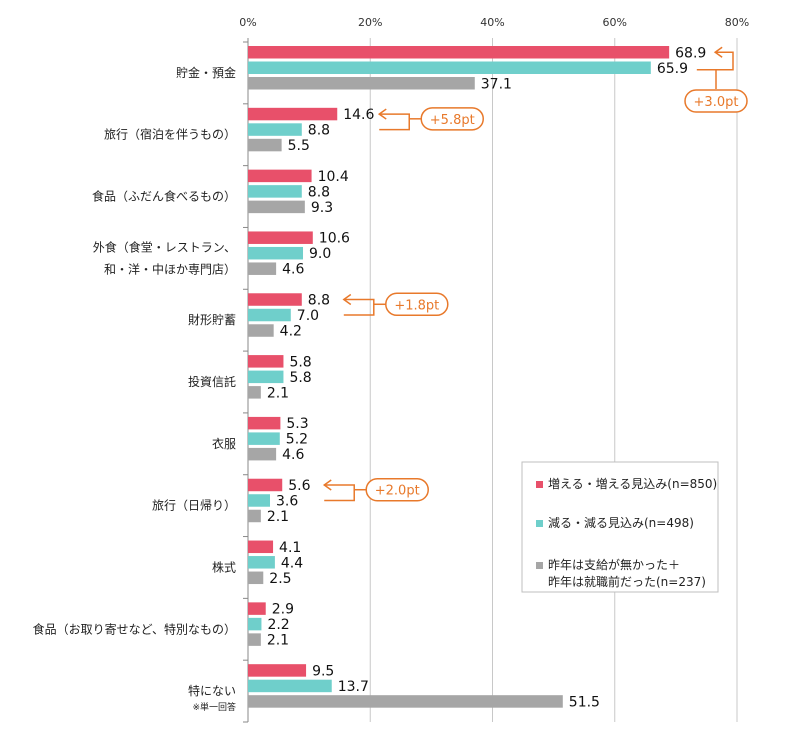 The width and height of the screenshot is (800, 748). What do you see at coordinates (308, 316) in the screenshot?
I see `data-label: 7.0` at bounding box center [308, 316].